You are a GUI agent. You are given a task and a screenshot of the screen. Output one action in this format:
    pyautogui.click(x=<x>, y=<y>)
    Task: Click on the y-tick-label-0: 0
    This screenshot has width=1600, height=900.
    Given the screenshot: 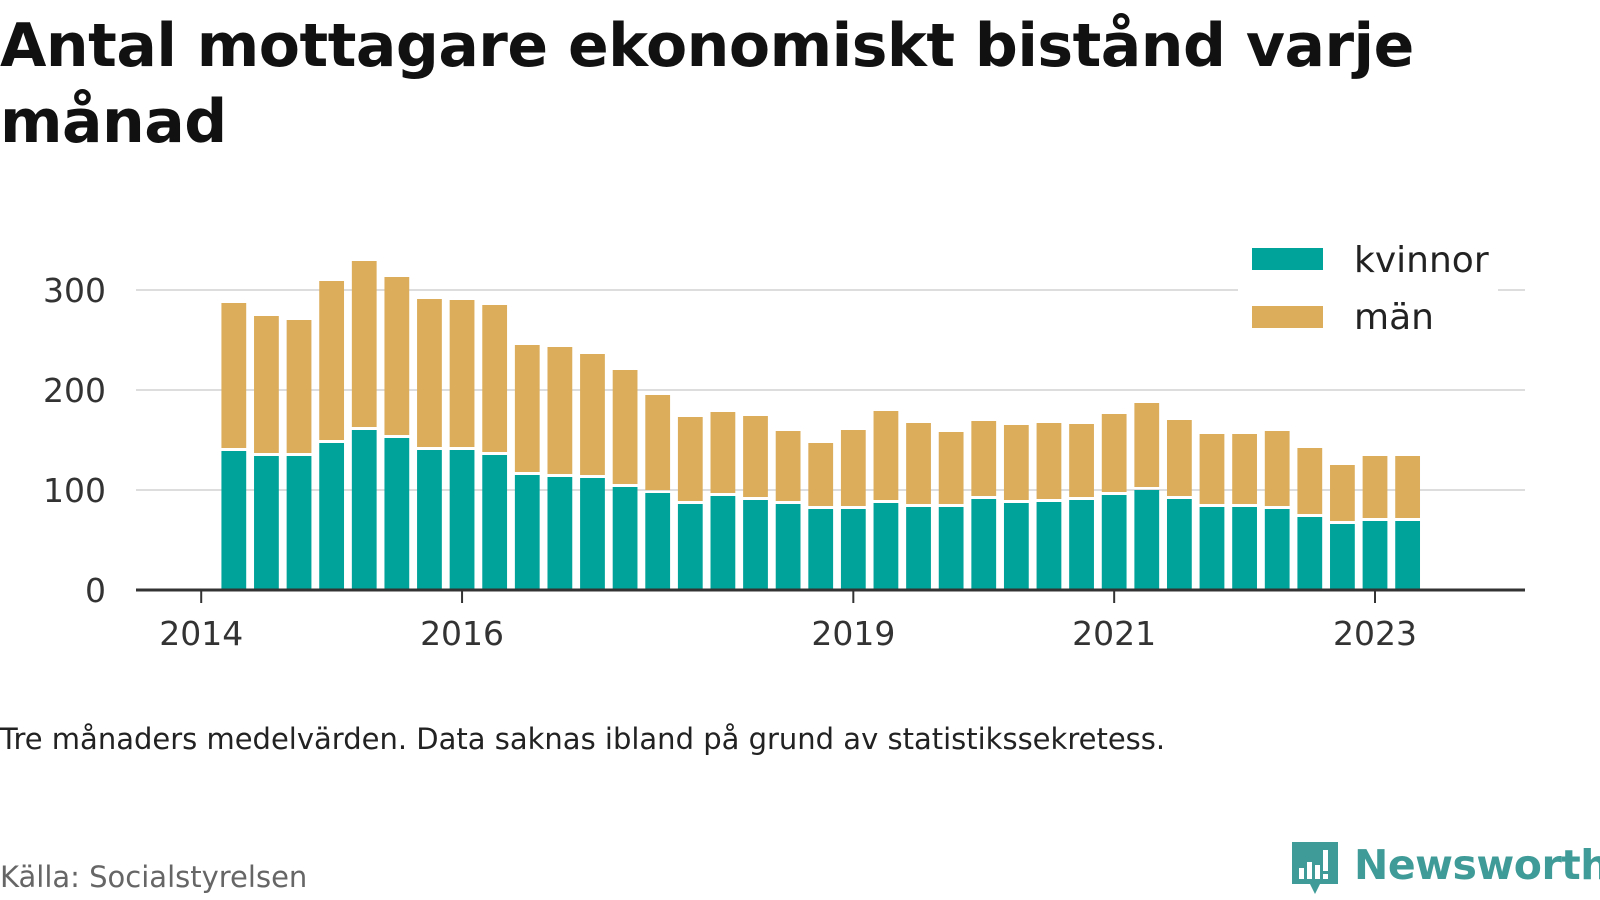 What is the action you would take?
    pyautogui.click(x=95, y=590)
    